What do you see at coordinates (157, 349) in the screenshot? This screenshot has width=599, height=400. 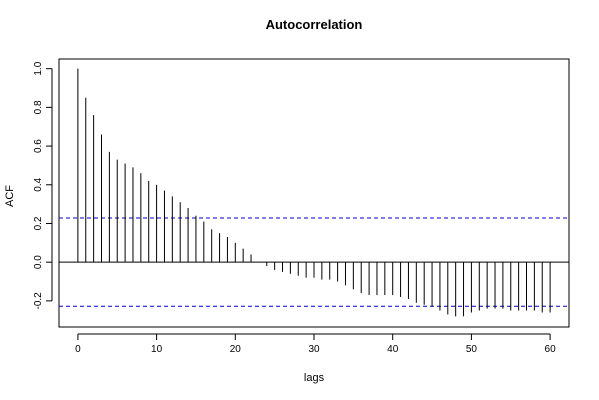 I see `x-tick-label: 10` at bounding box center [157, 349].